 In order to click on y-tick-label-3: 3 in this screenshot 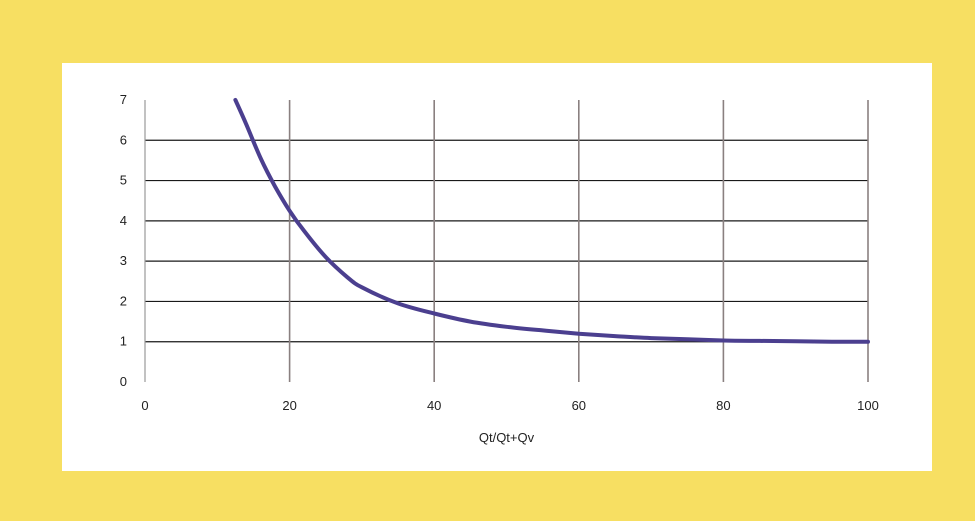, I will do `click(123, 260)`.